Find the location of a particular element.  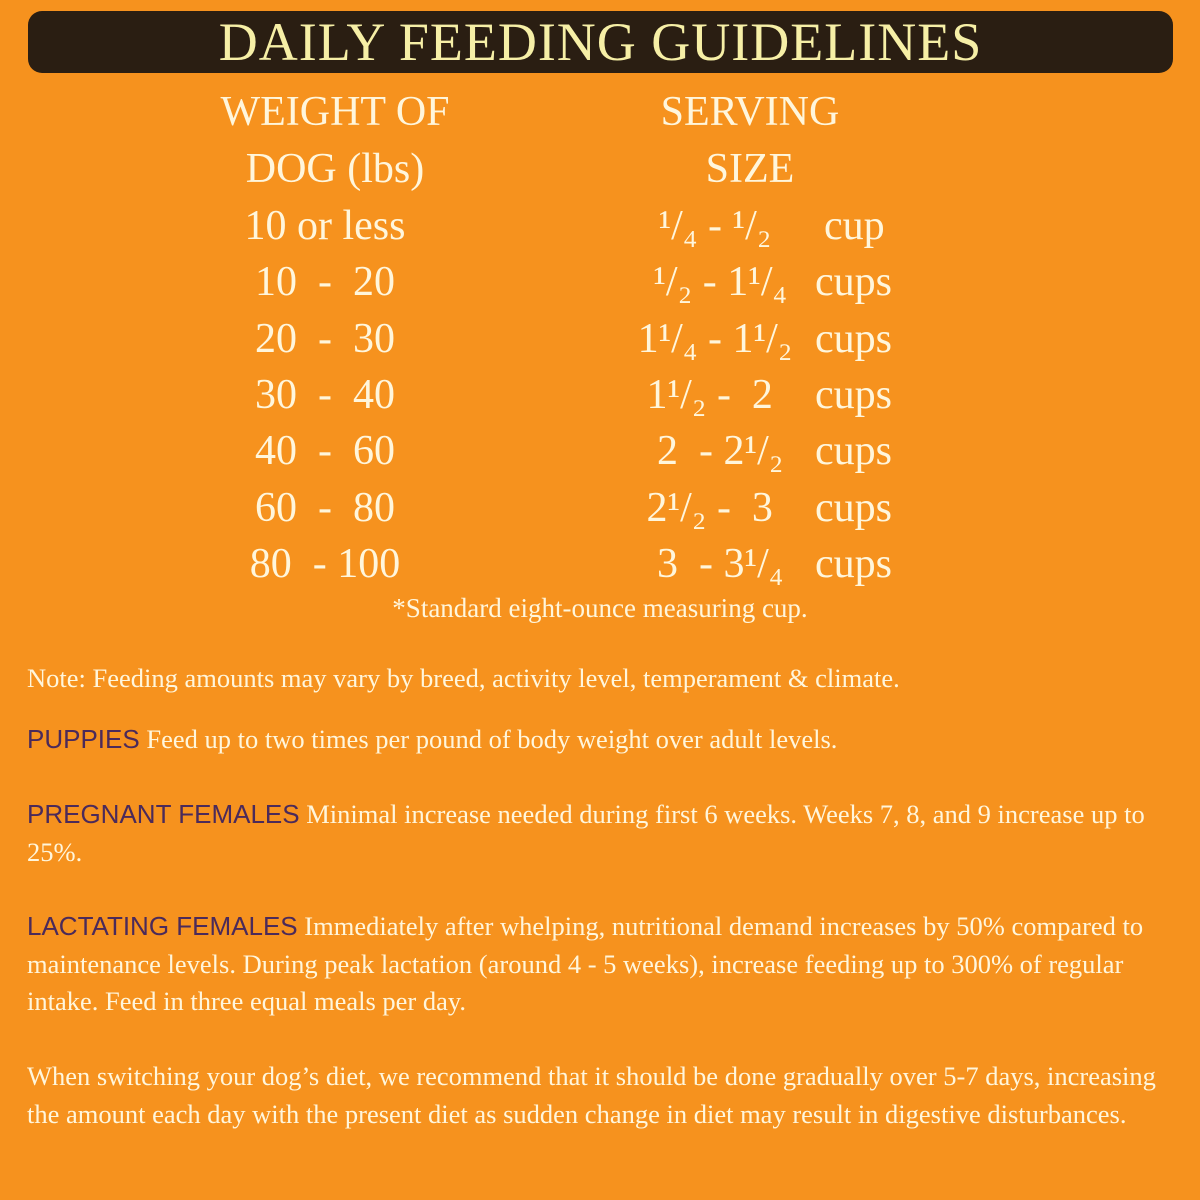

page-title: DAILY FEEDING GUIDELINES is located at coordinates (600, 42).